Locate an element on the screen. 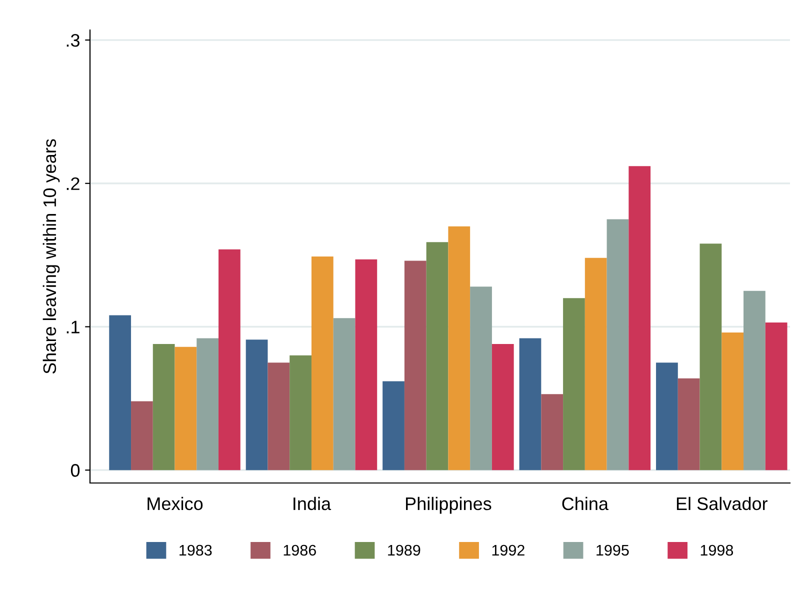 Image resolution: width=804 pixels, height=592 pixels. y-tick-label: 0 is located at coordinates (75, 470).